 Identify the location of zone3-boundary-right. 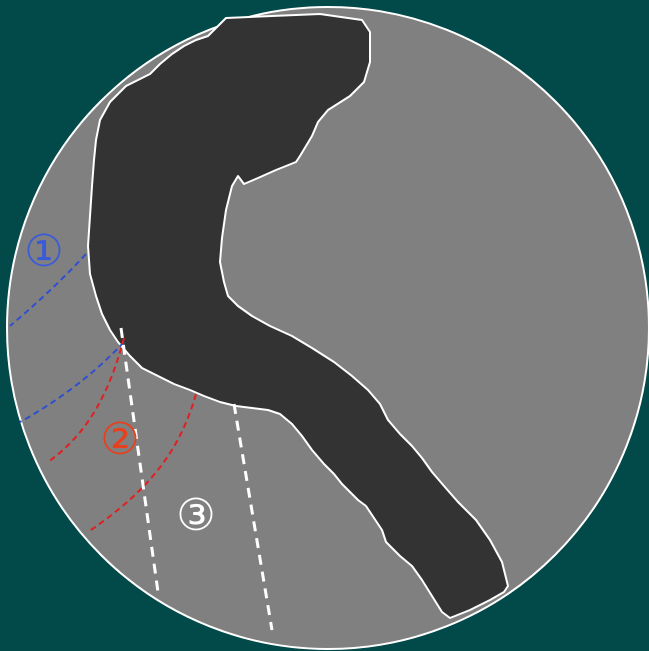
(253, 517).